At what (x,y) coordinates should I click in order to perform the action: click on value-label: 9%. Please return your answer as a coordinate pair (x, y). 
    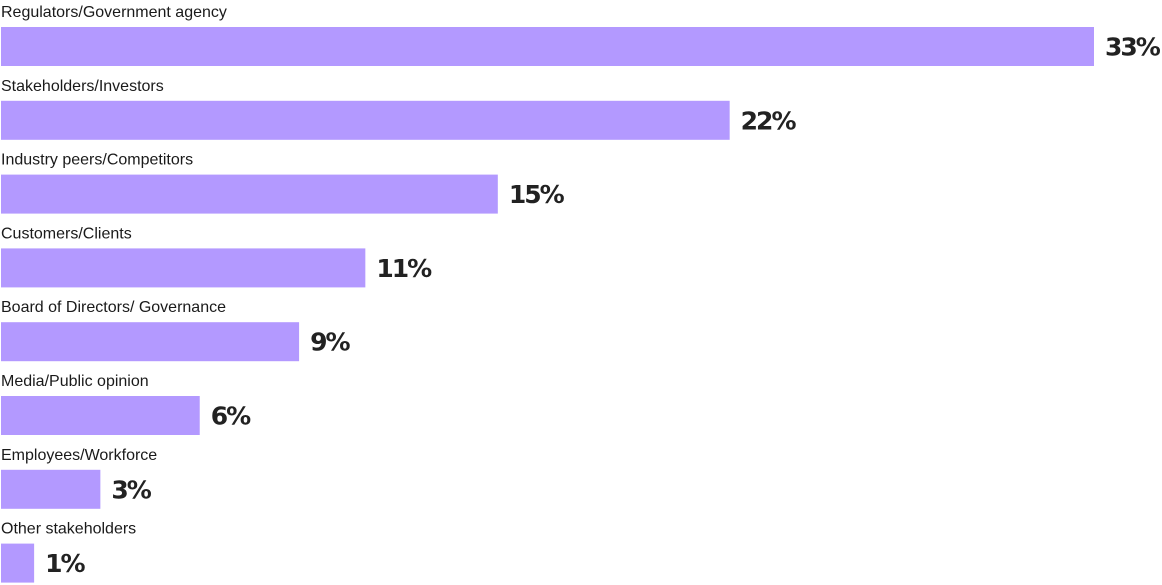
    Looking at the image, I should click on (330, 342).